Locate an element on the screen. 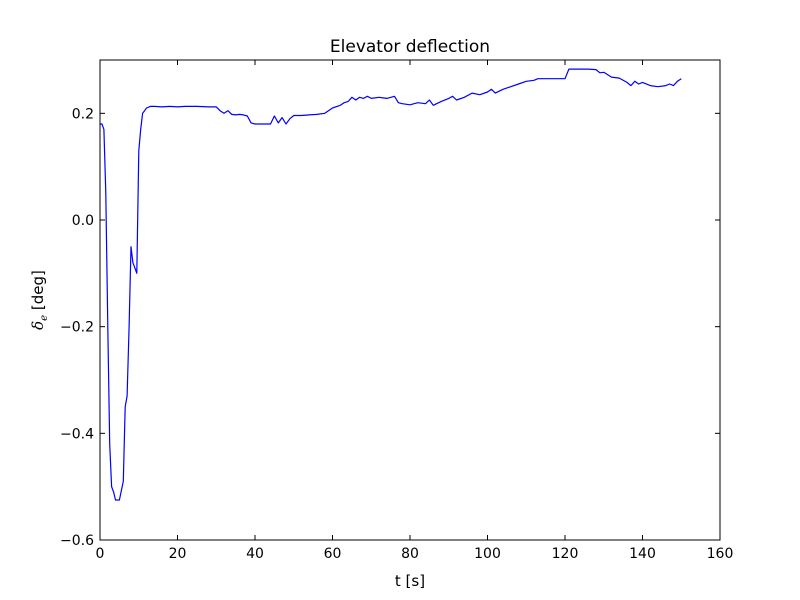 The image size is (800, 600). y-axis-label: δe [deg] is located at coordinates (39, 300).